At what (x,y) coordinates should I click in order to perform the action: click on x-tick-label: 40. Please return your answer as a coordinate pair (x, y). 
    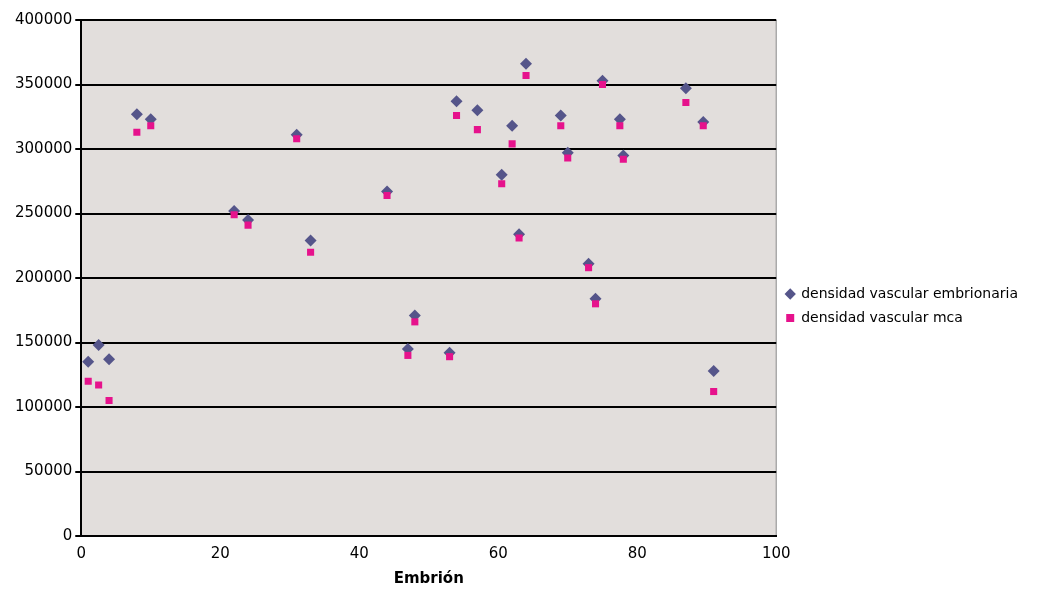
    Looking at the image, I should click on (359, 552).